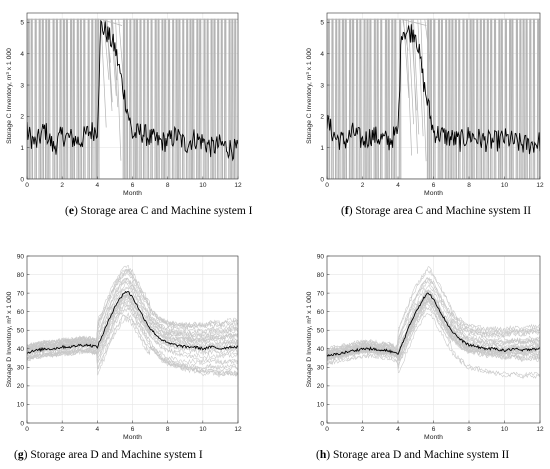  What do you see at coordinates (22, 54) in the screenshot?
I see `chart-e-ytick-label: 4` at bounding box center [22, 54].